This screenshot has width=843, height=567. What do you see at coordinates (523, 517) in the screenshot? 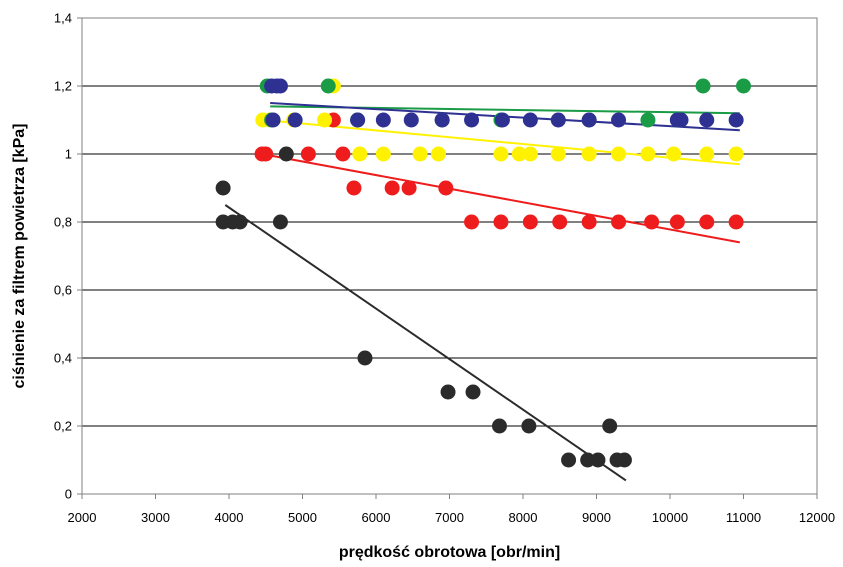
I see `x-tick-label: 8000` at bounding box center [523, 517].